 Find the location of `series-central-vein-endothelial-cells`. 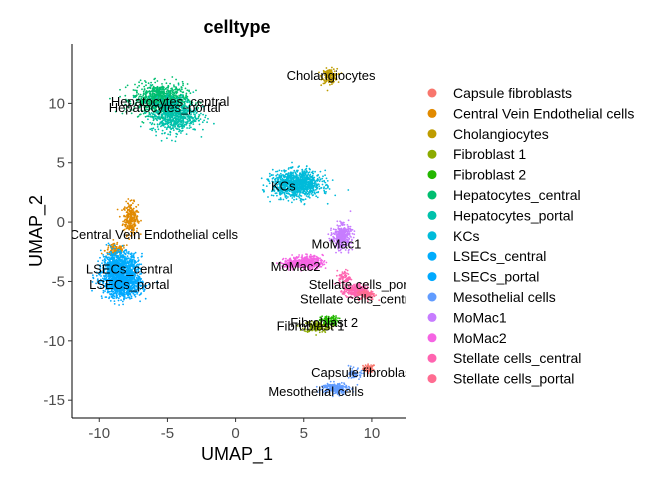

series-central-vein-endothelial-cells is located at coordinates (121, 228).